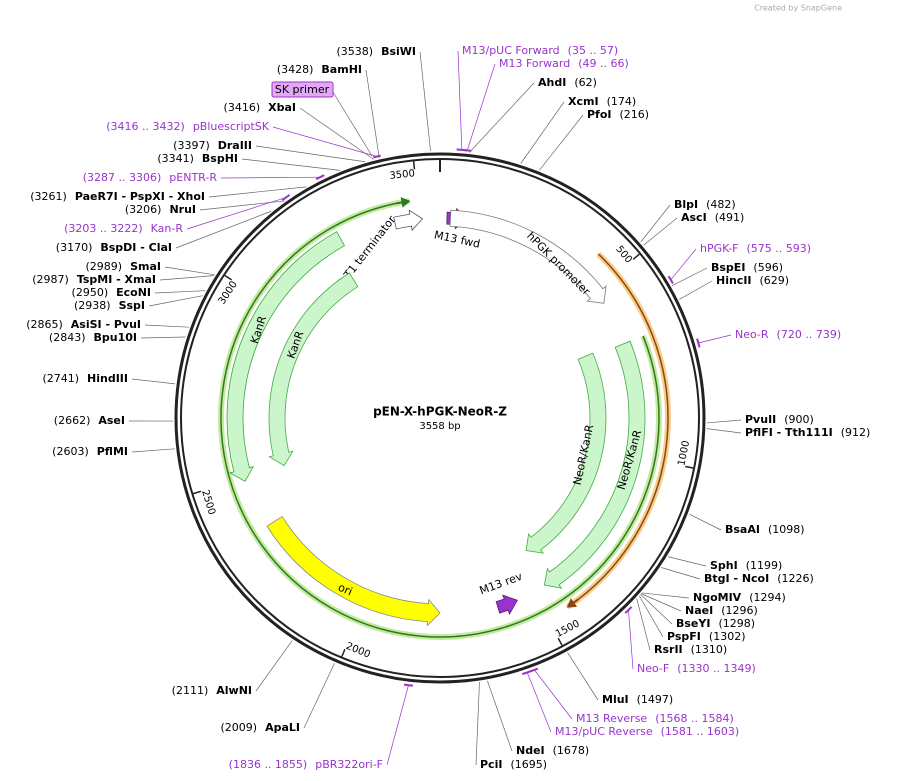 The width and height of the screenshot is (901, 781). I want to click on enzyme-label: (2989) SmaI, so click(123, 266).